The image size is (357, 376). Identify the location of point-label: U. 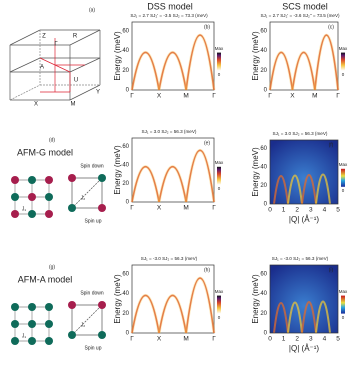
(76, 81).